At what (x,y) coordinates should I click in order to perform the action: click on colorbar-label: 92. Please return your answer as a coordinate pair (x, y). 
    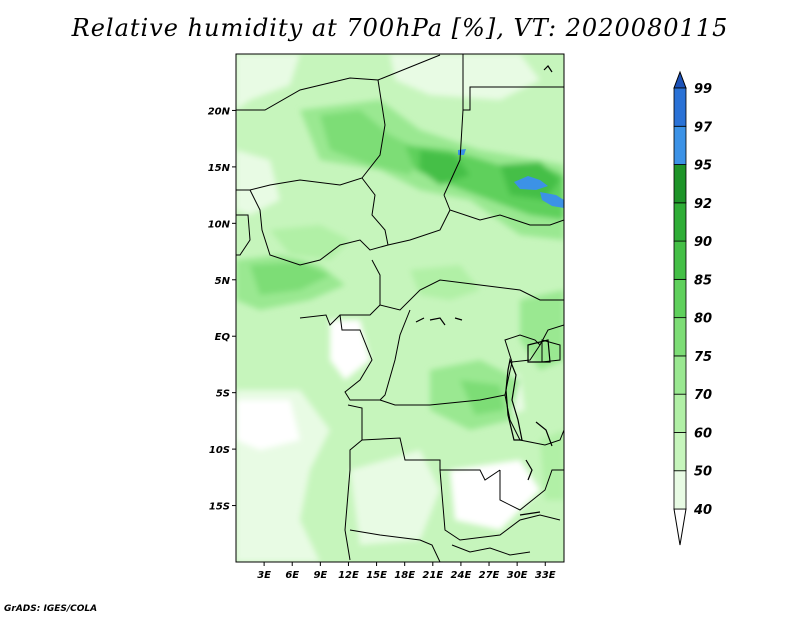
    Looking at the image, I should click on (703, 204).